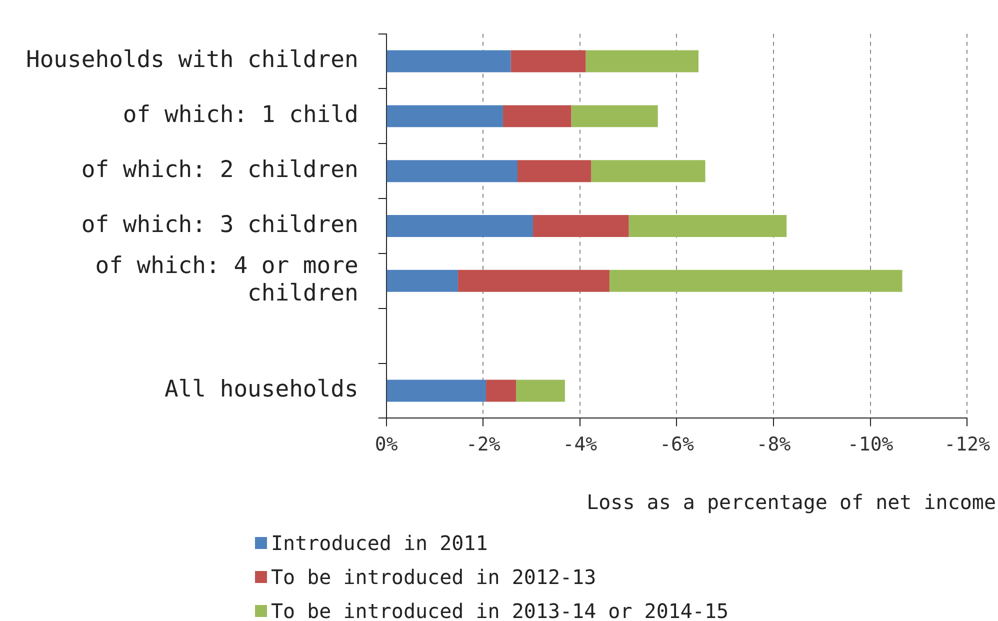  I want to click on x-tick-label: -8%, so click(774, 445).